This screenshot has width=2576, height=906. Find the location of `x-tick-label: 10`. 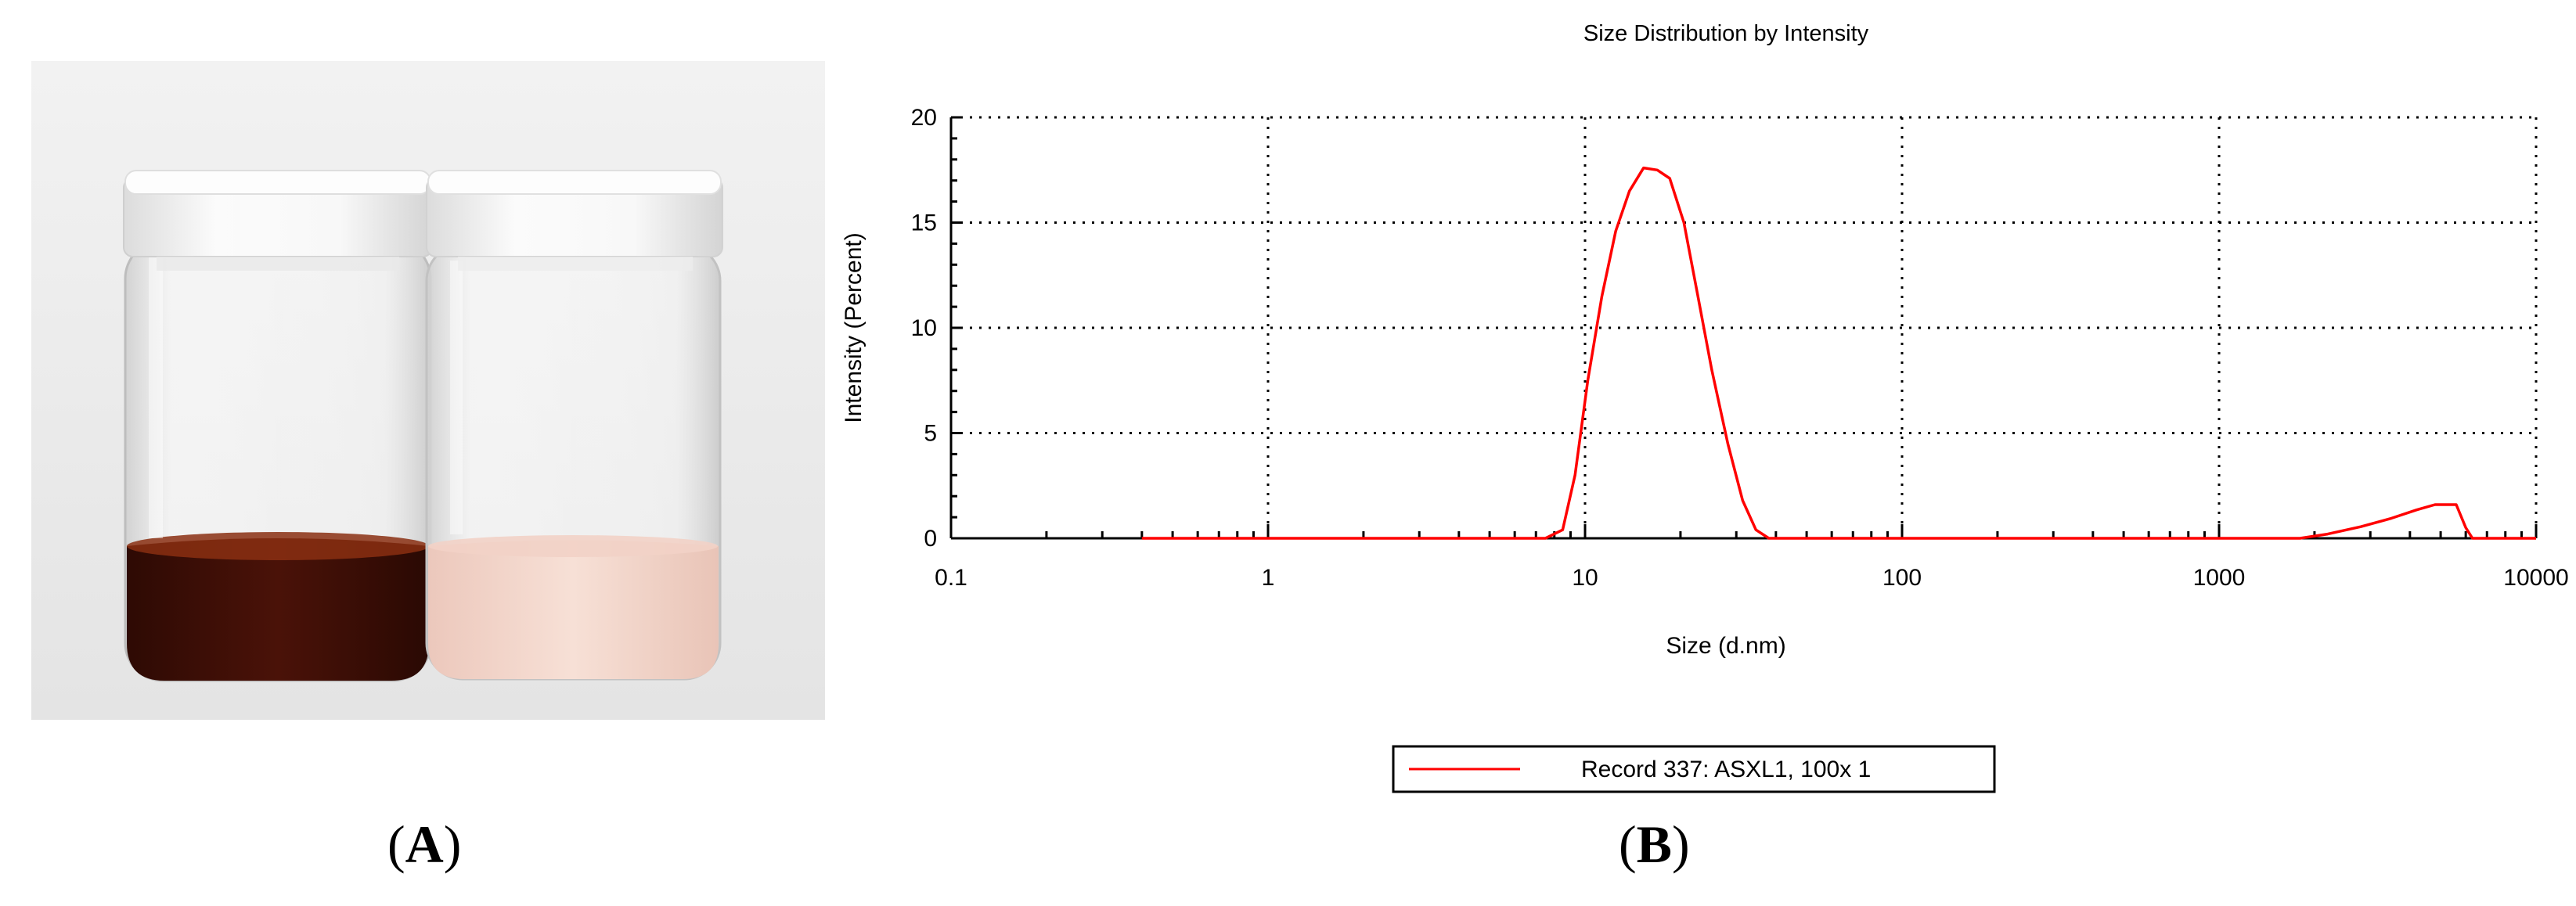

x-tick-label: 10 is located at coordinates (1585, 578).